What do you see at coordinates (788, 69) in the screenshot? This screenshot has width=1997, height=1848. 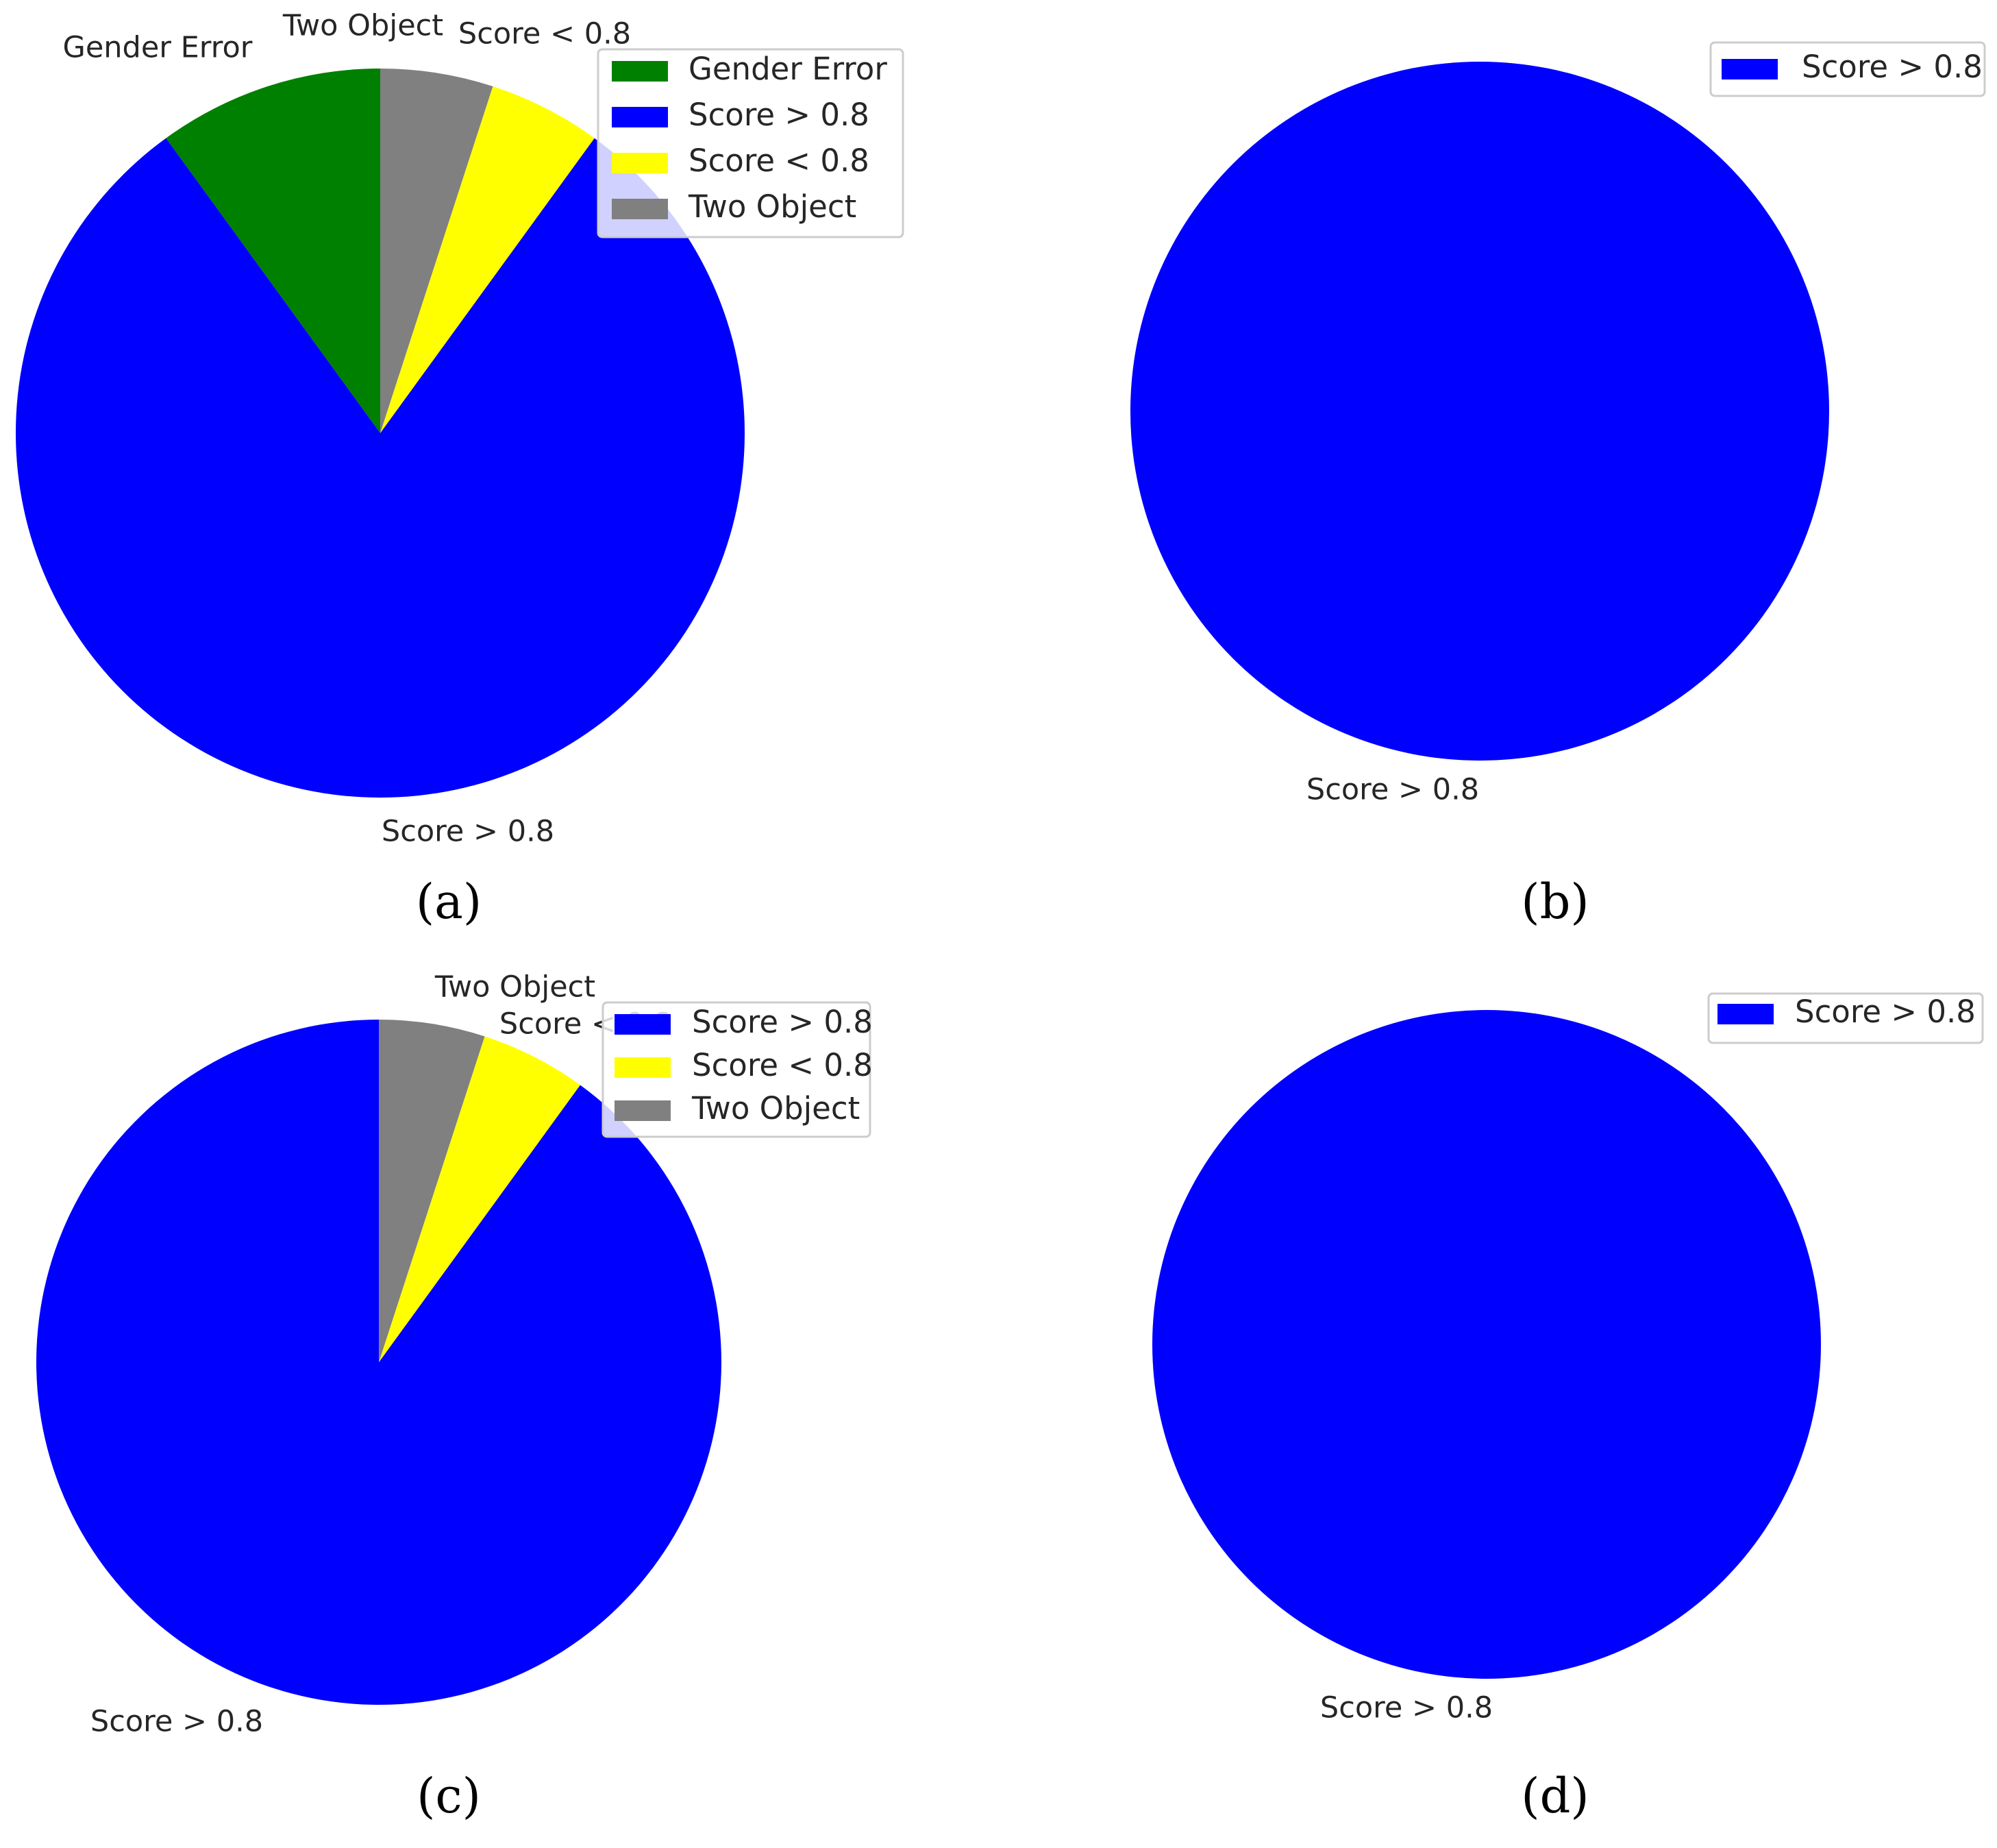 I see `legend-entry-label: Gender Error` at bounding box center [788, 69].